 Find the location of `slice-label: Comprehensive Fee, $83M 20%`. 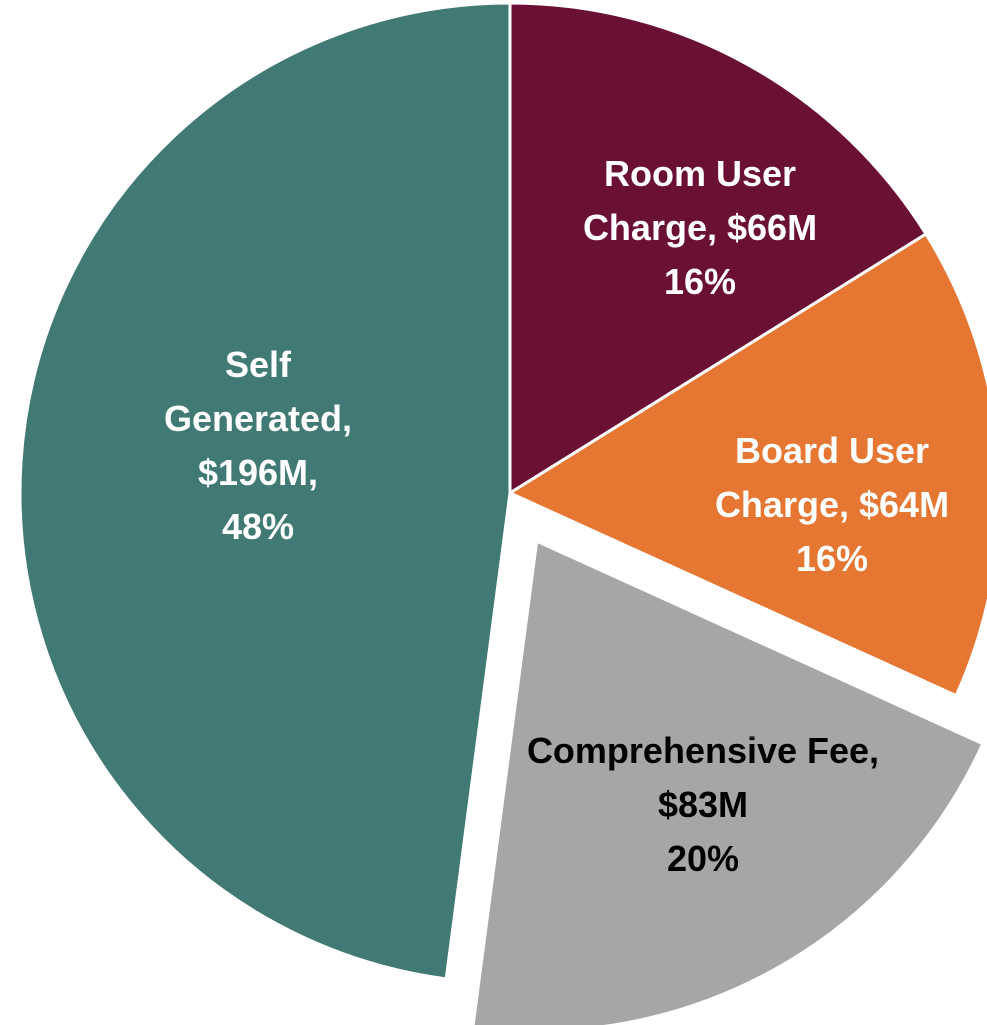

slice-label: Comprehensive Fee, $83M 20% is located at coordinates (703, 805).